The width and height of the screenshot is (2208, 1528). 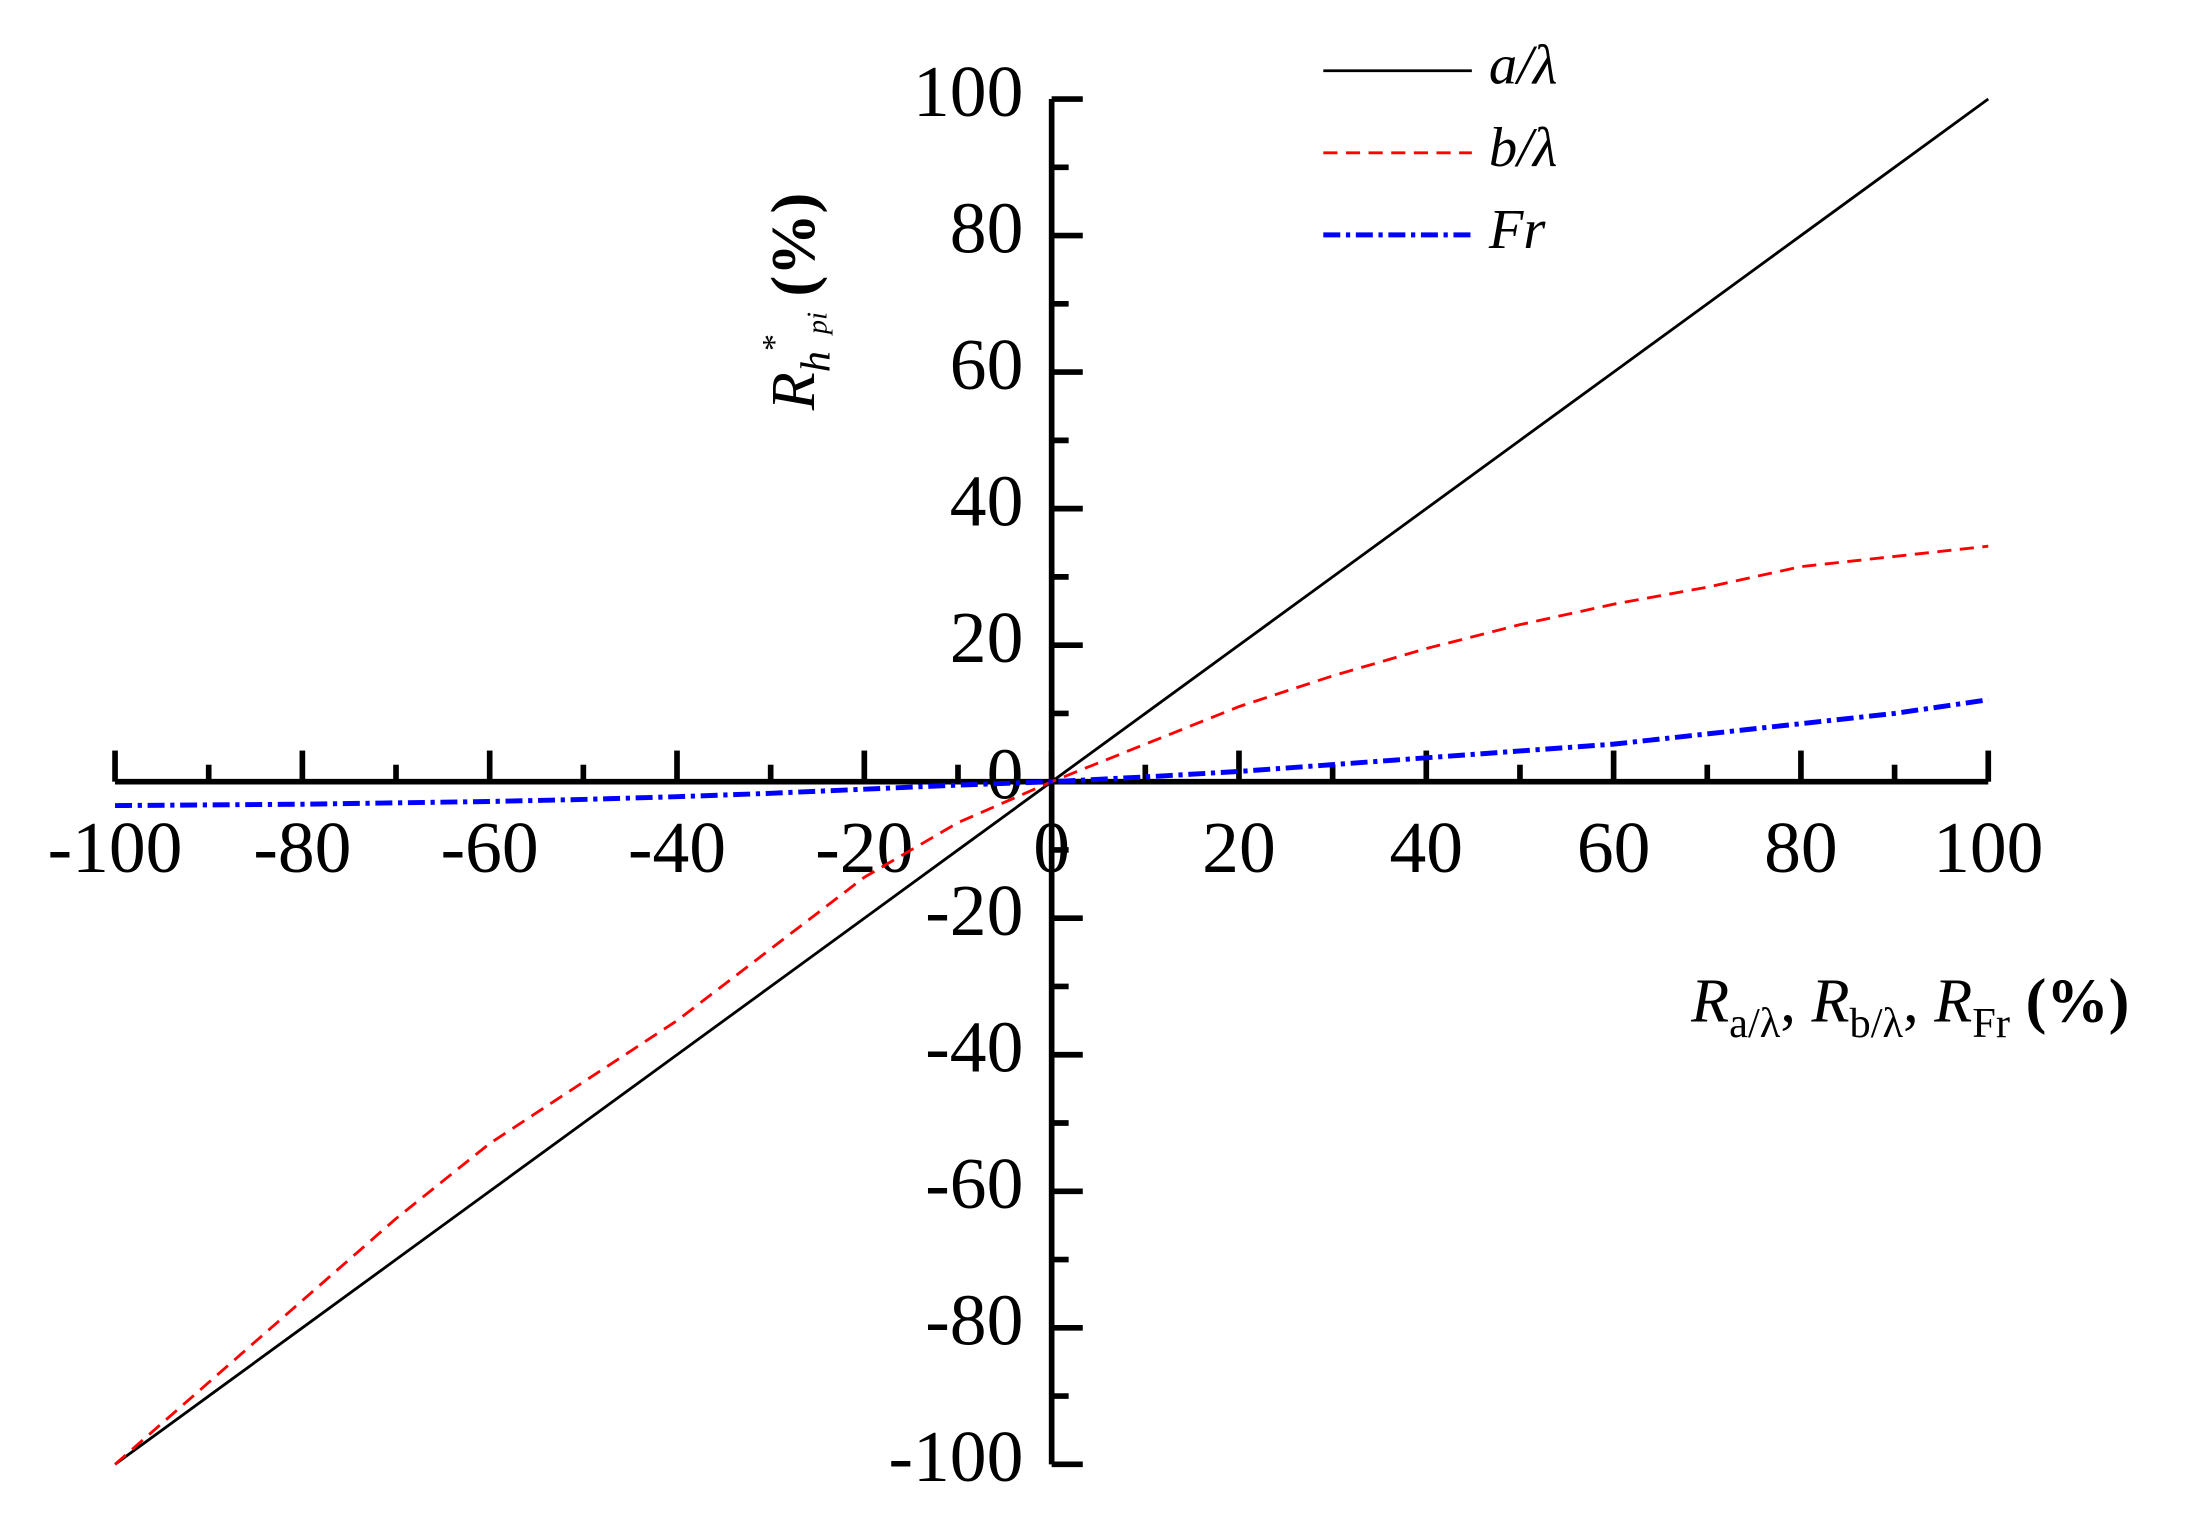 What do you see at coordinates (987, 227) in the screenshot?
I see `y-tick-label: 80` at bounding box center [987, 227].